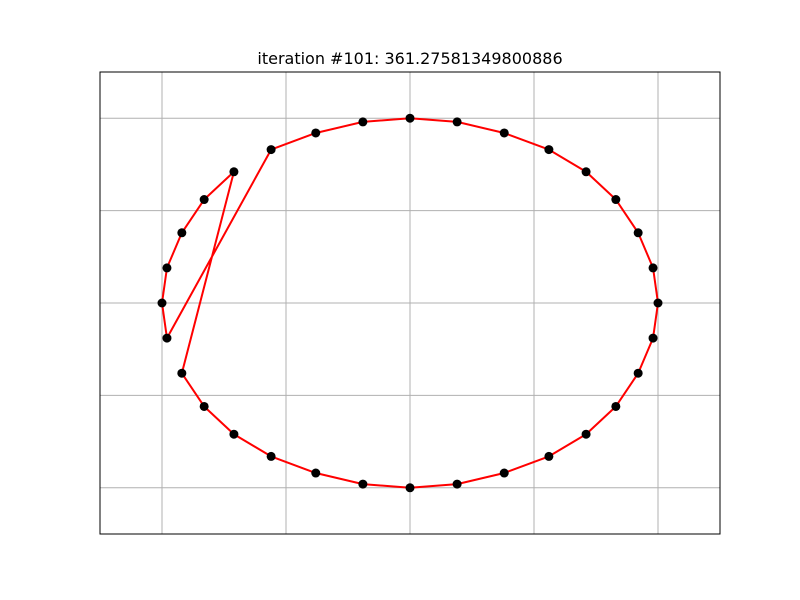  I want to click on chart-title: iteration #101: 361.27581349800886, so click(409, 58).